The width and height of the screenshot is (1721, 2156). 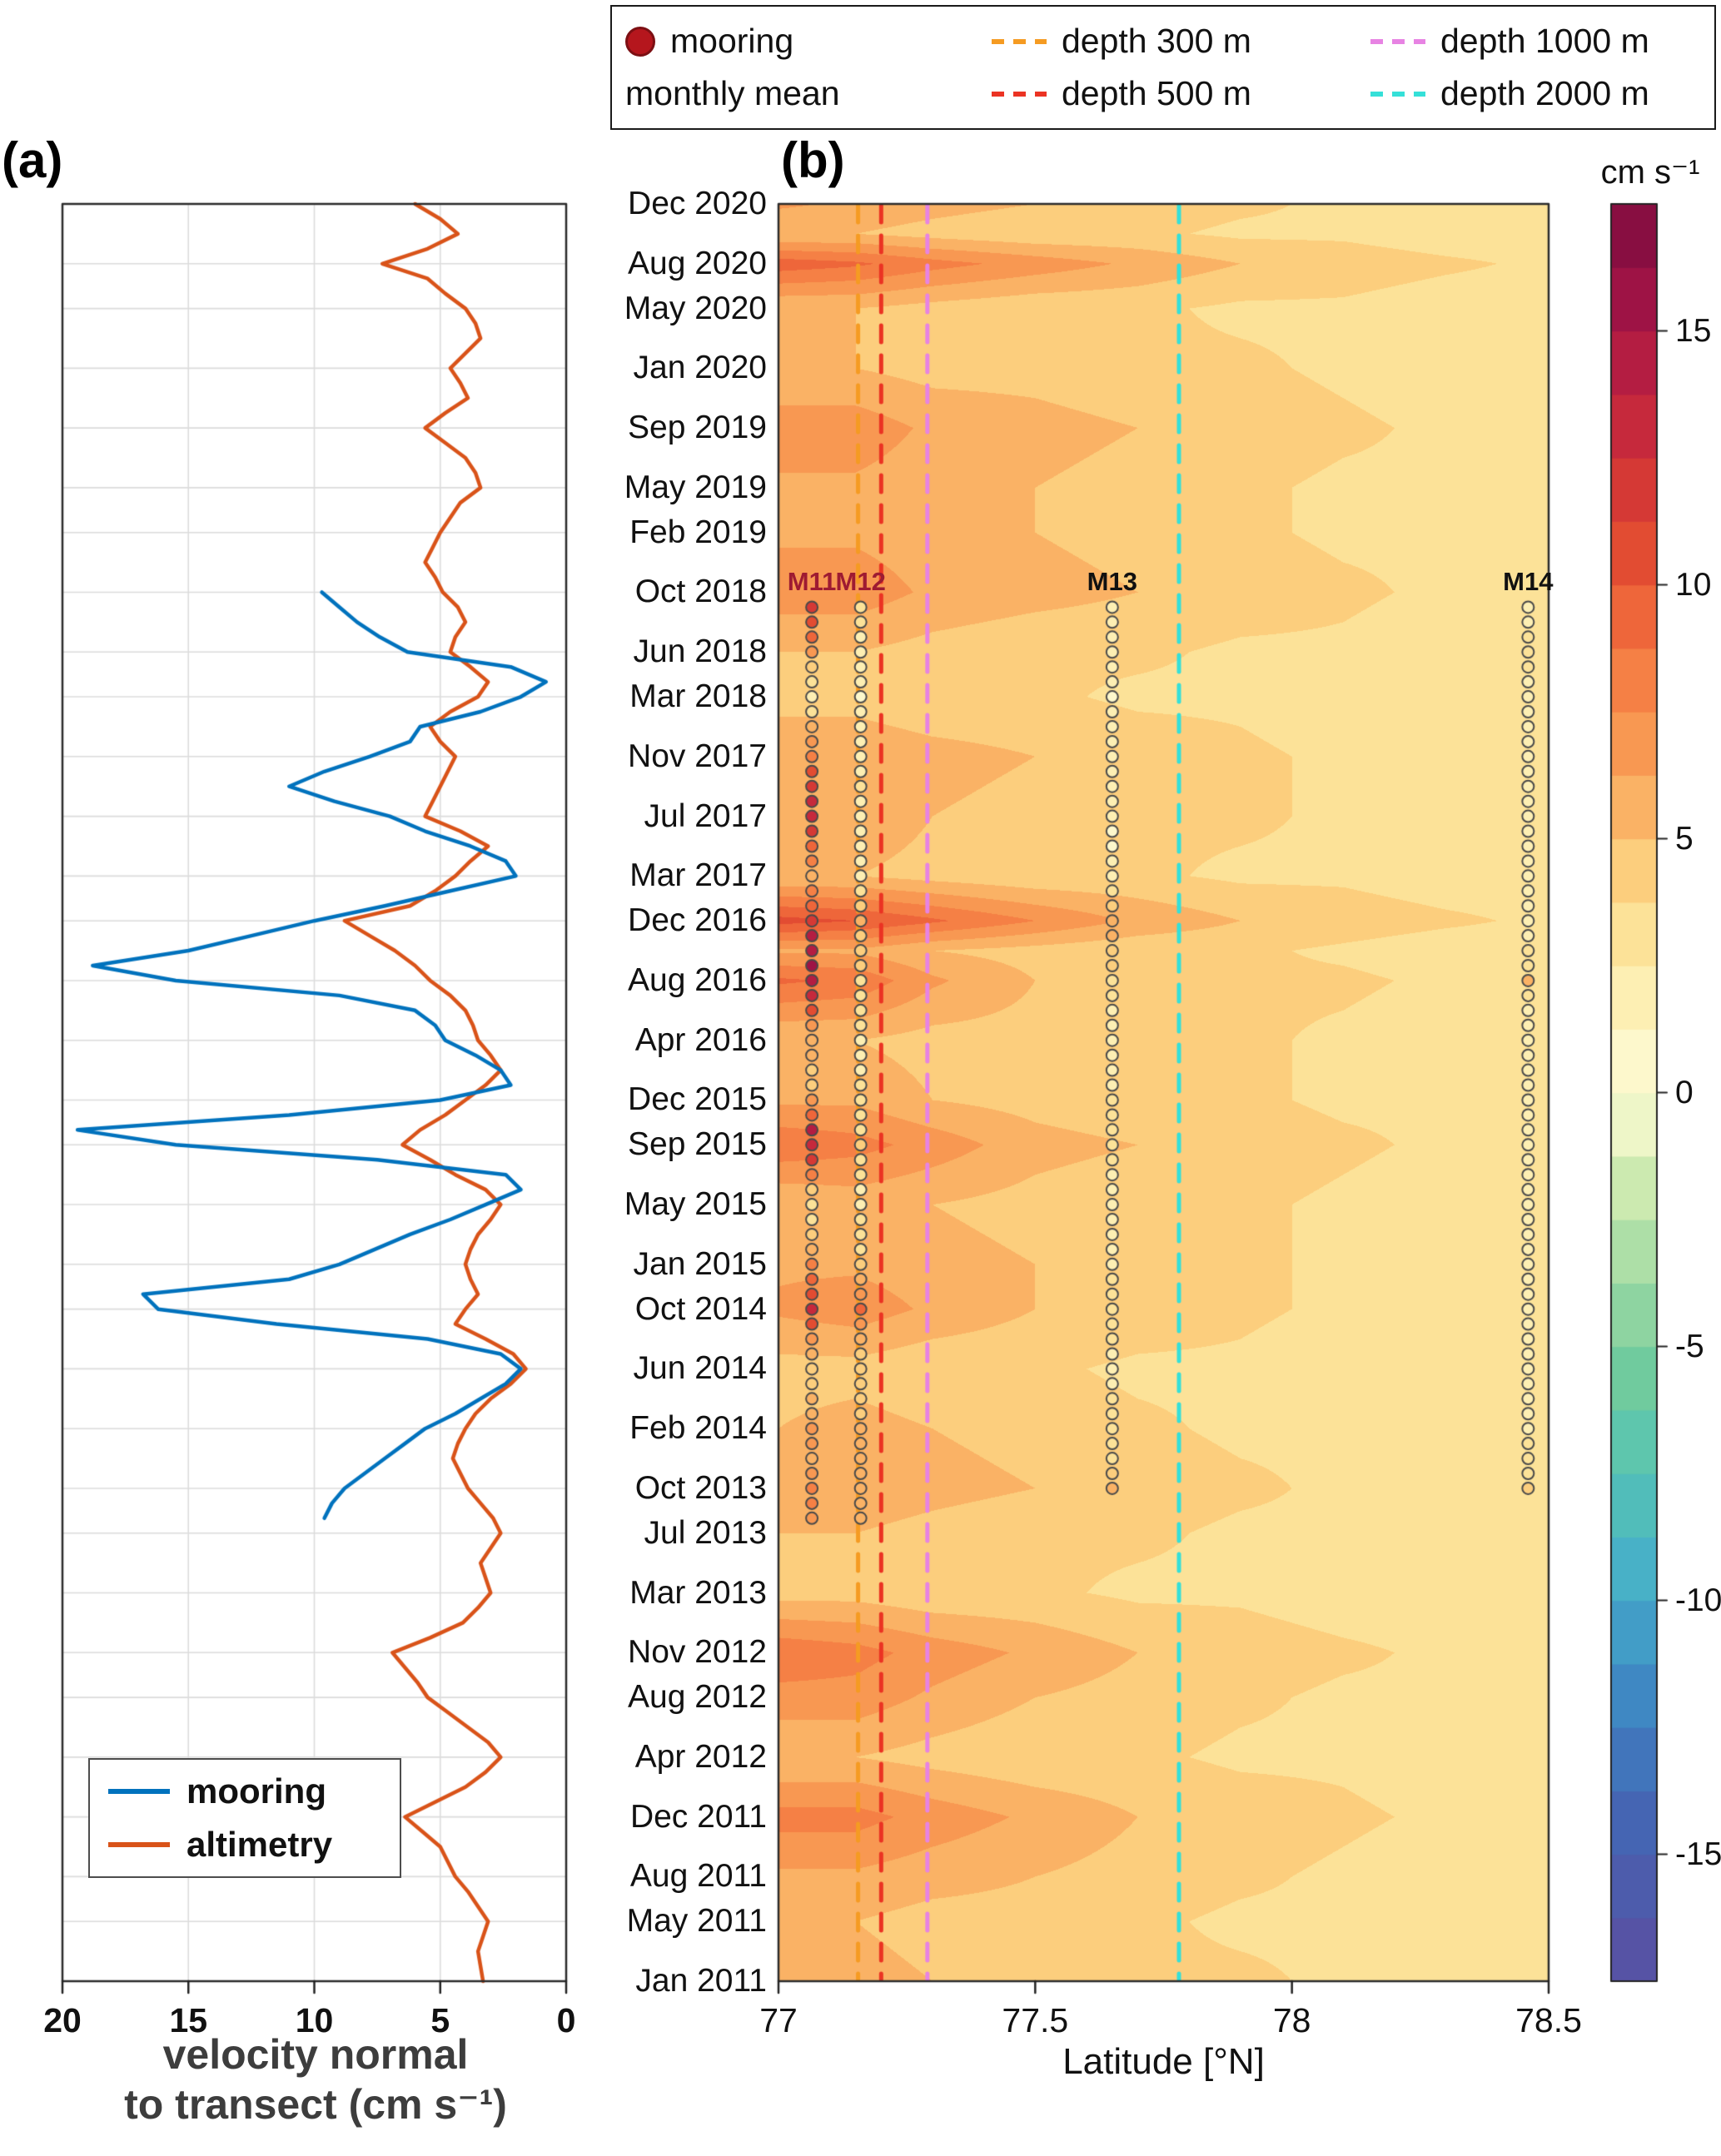 I want to click on legend-depth-300-label: depth 300 m, so click(x=1157, y=41).